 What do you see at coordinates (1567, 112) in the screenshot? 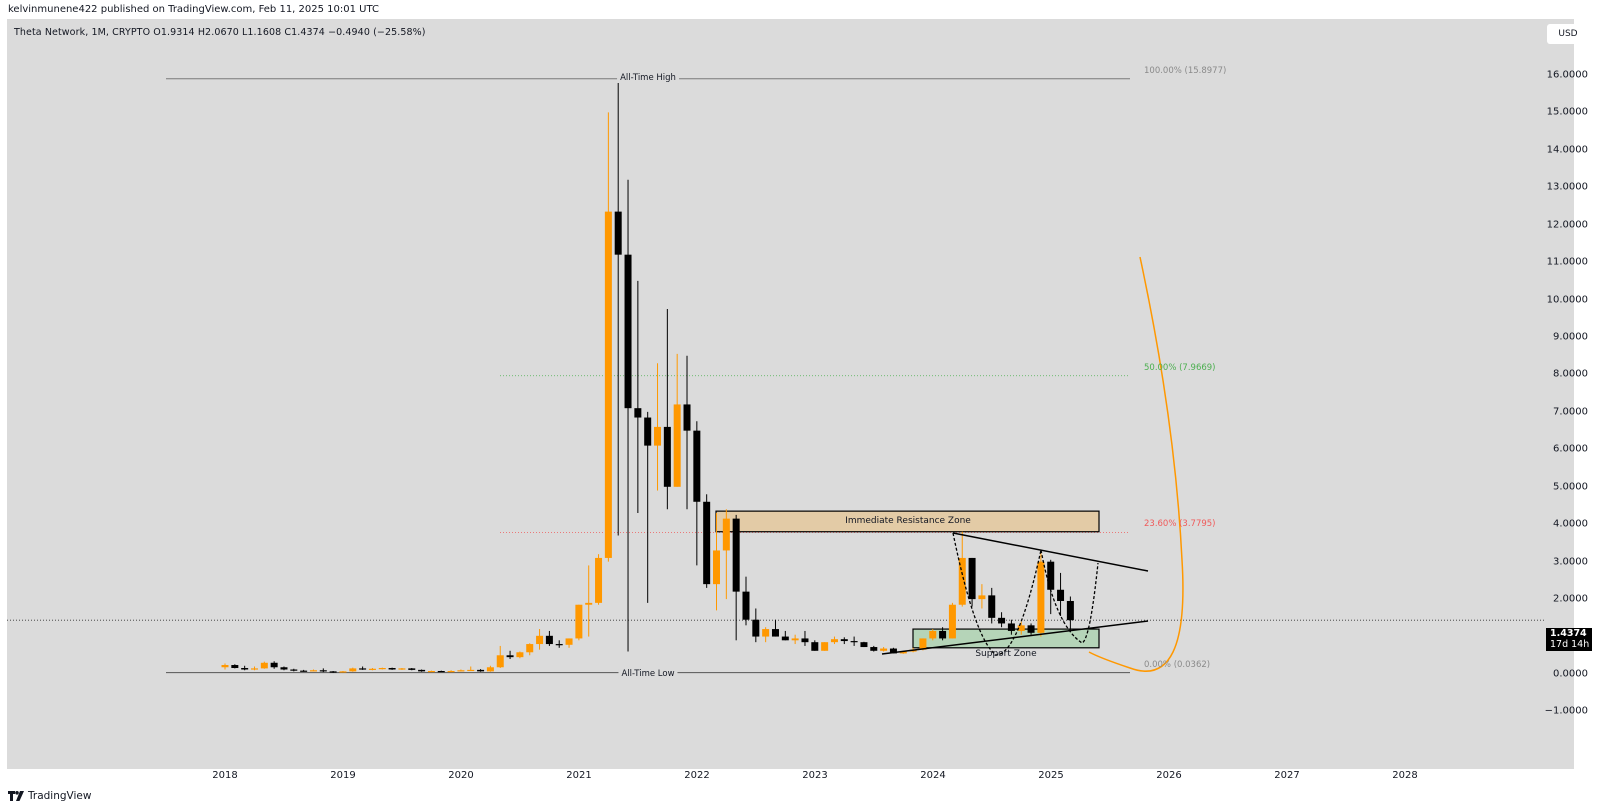
I see `price-tick: 15.0000` at bounding box center [1567, 112].